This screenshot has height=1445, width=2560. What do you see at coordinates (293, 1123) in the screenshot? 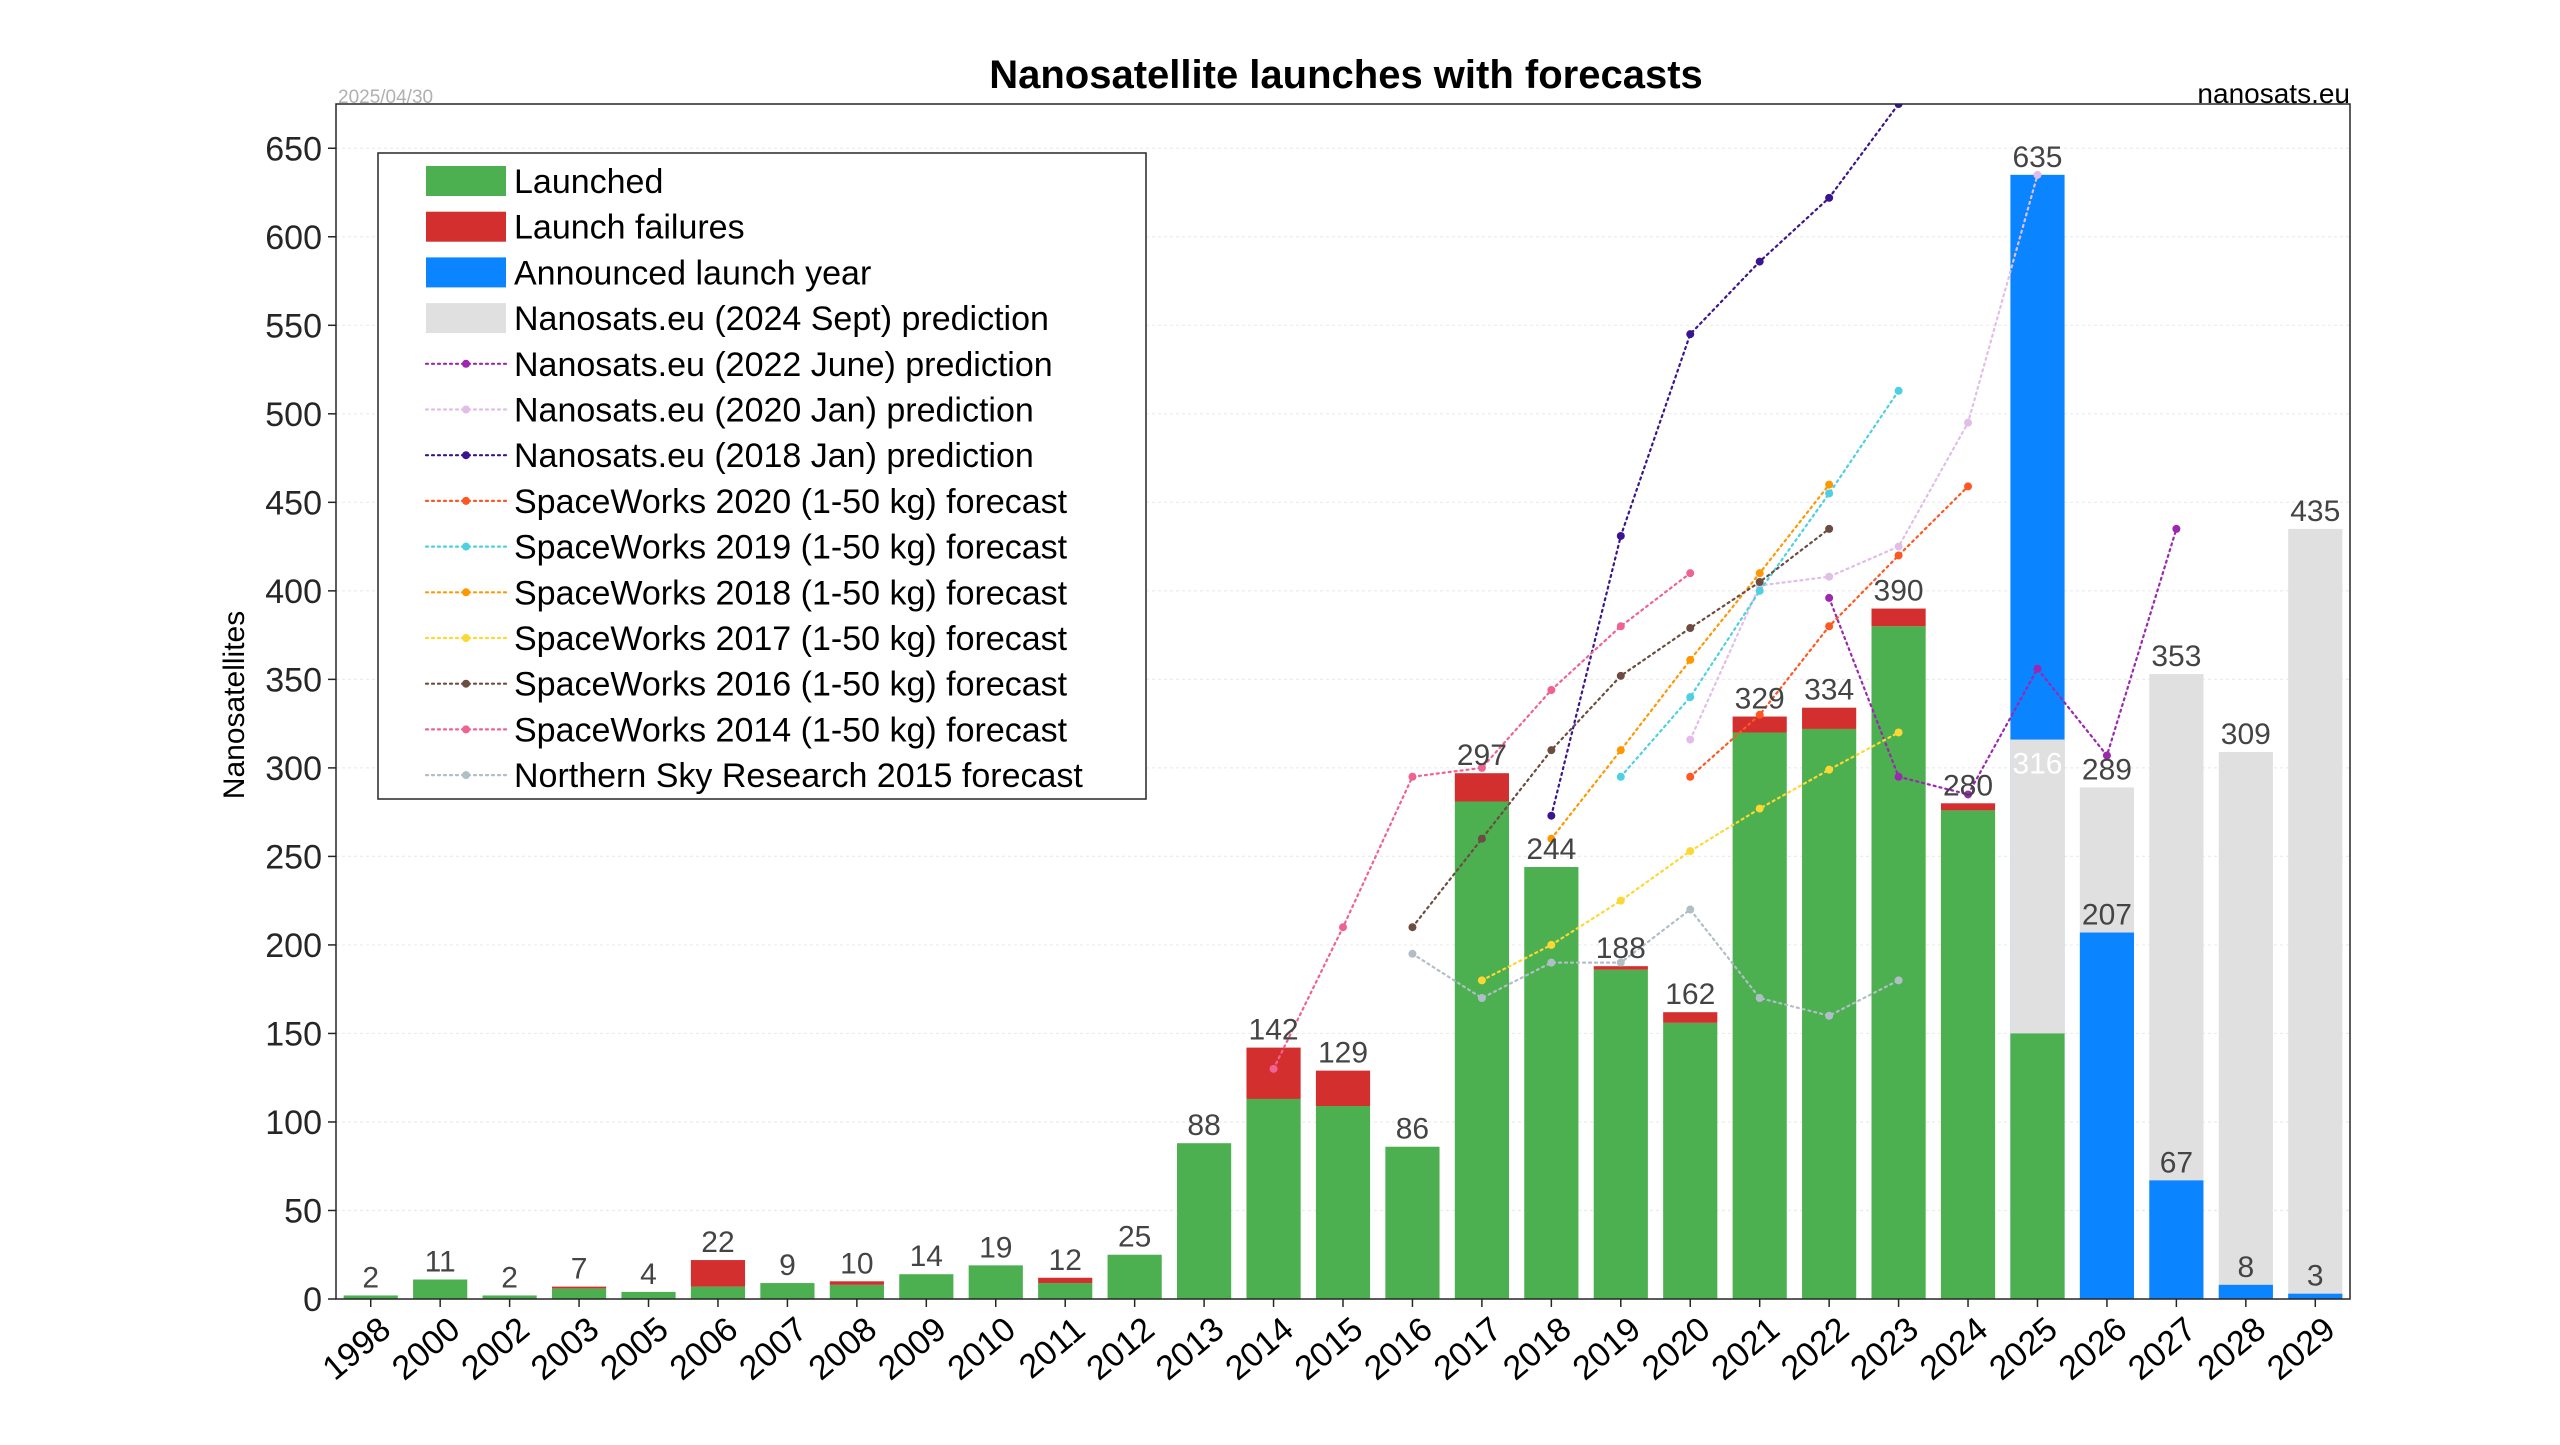
I see `y-tick-label-100: 100` at bounding box center [293, 1123].